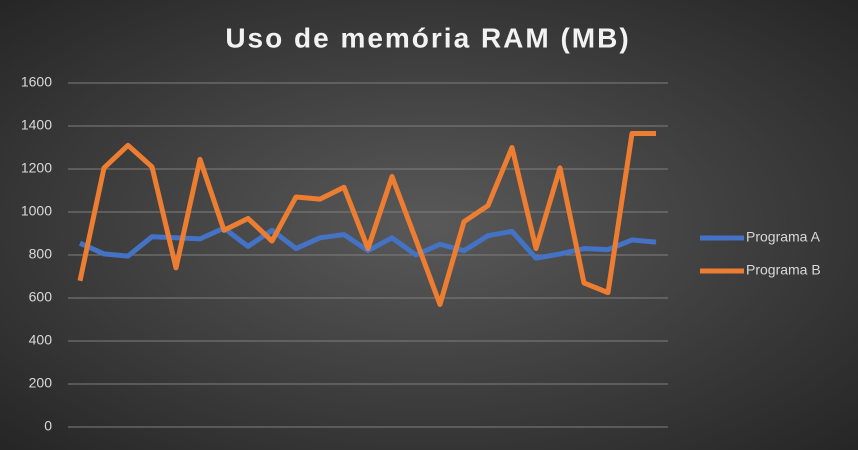  What do you see at coordinates (36, 82) in the screenshot?
I see `y-tick-label: 1600` at bounding box center [36, 82].